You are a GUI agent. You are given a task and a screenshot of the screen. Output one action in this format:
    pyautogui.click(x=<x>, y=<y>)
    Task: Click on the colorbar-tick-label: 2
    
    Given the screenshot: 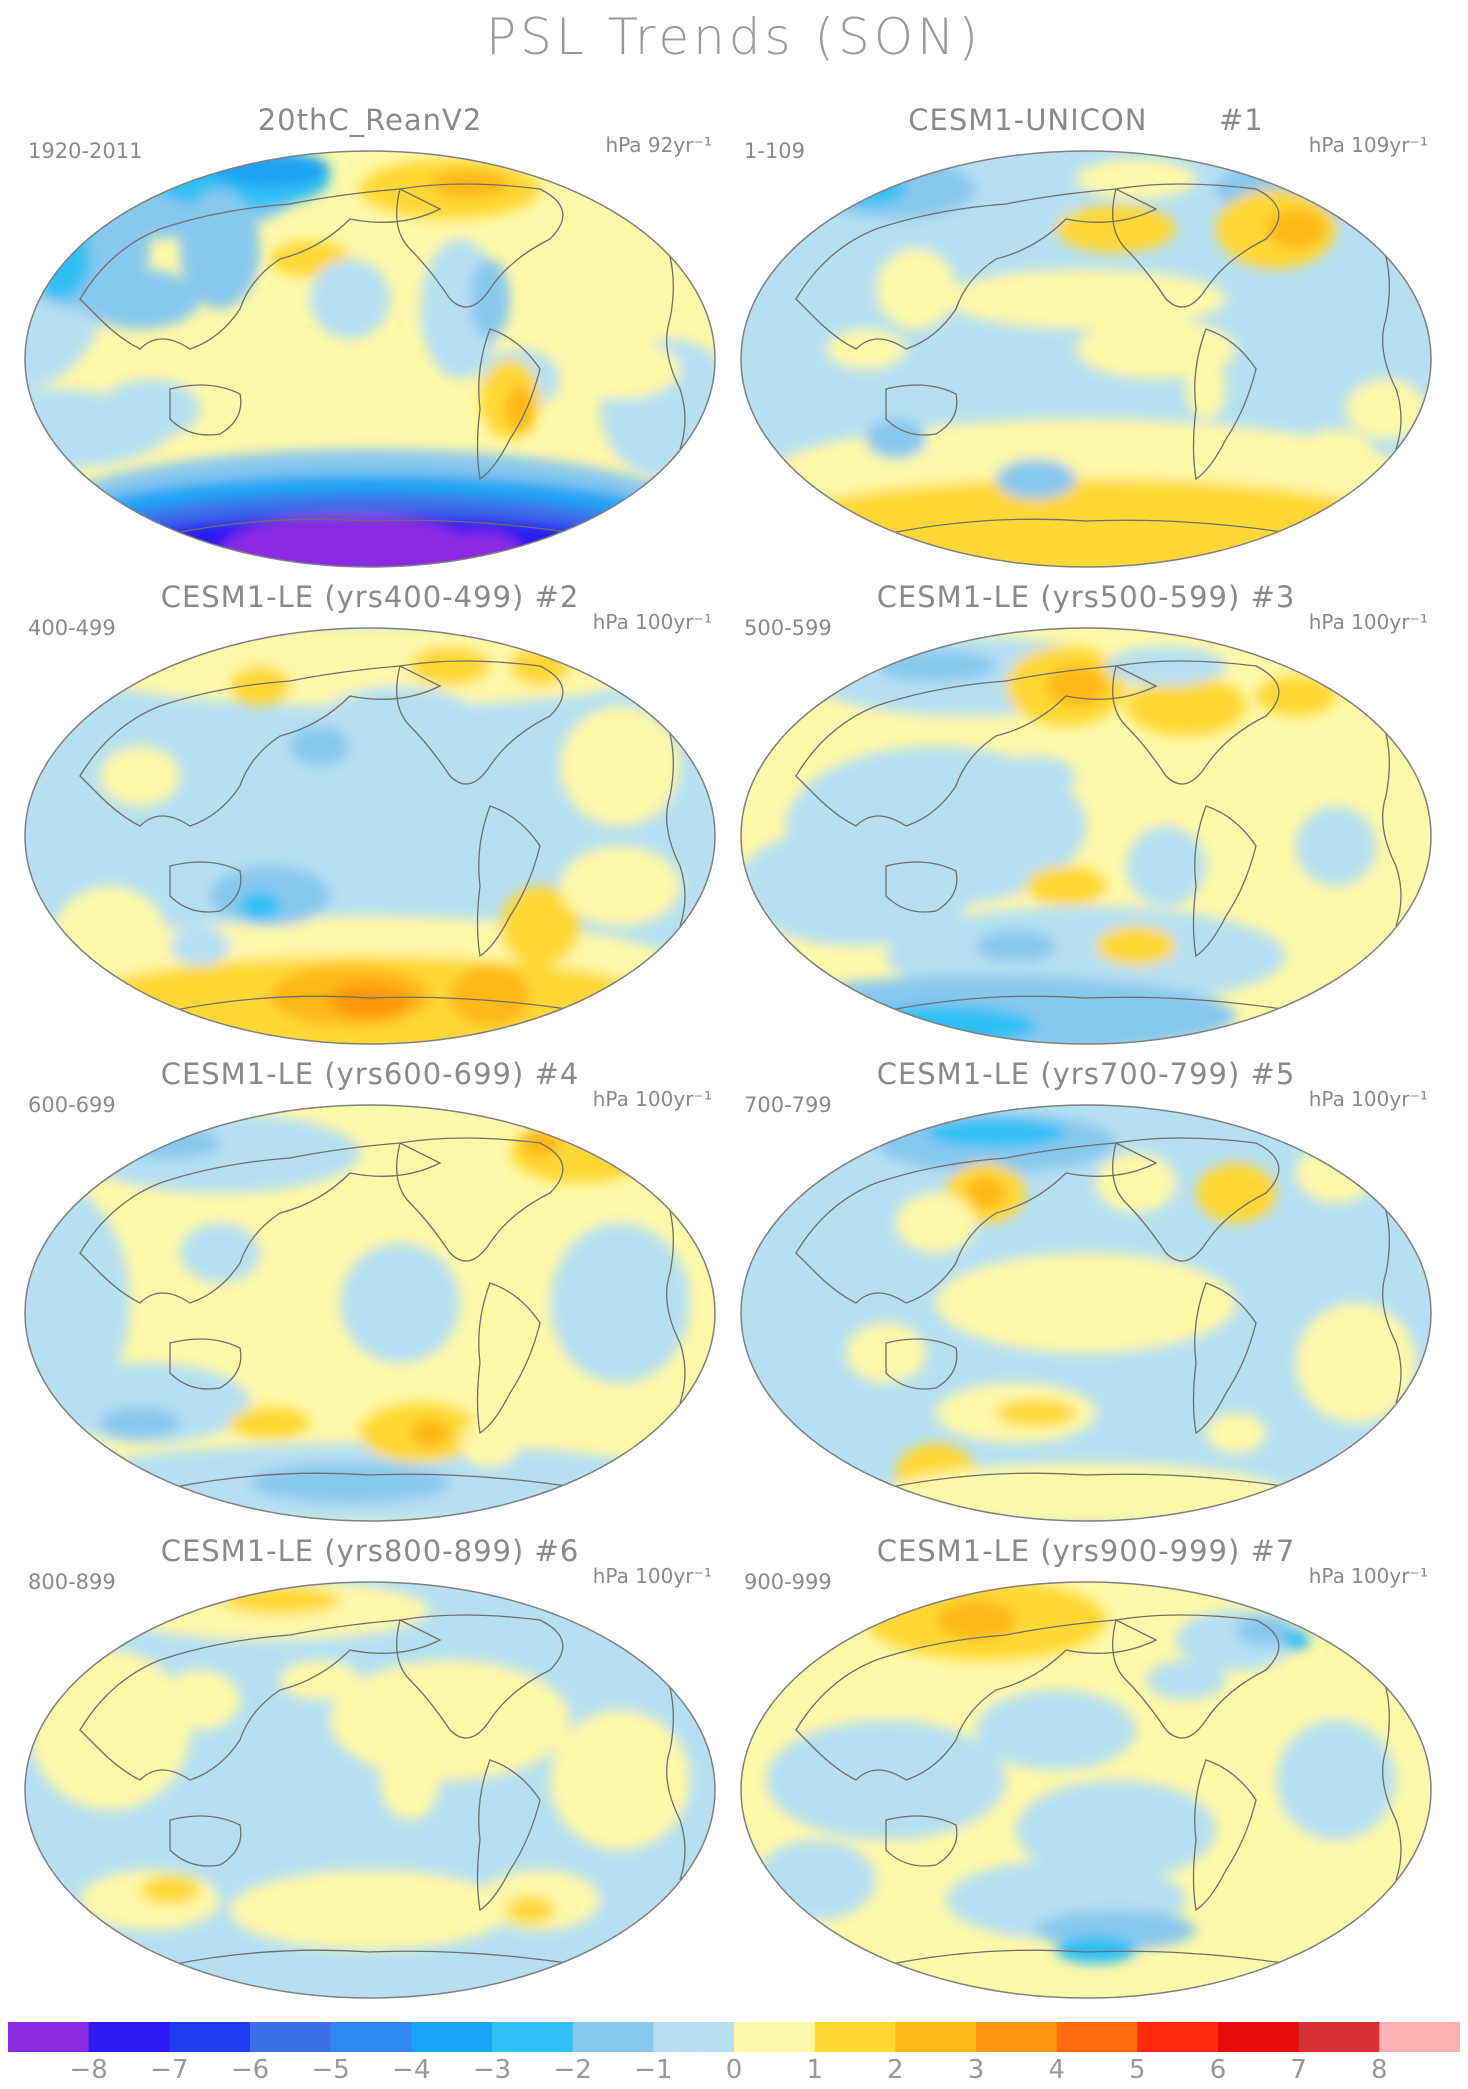 What is the action you would take?
    pyautogui.click(x=895, y=2070)
    